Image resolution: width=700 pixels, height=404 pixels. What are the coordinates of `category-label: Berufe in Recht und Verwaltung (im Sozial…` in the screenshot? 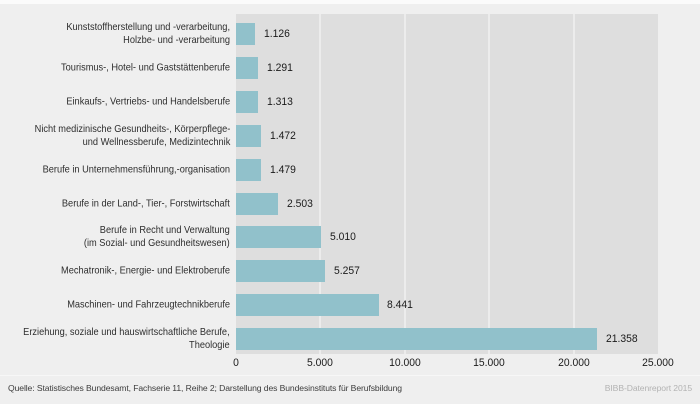 It's located at (157, 237).